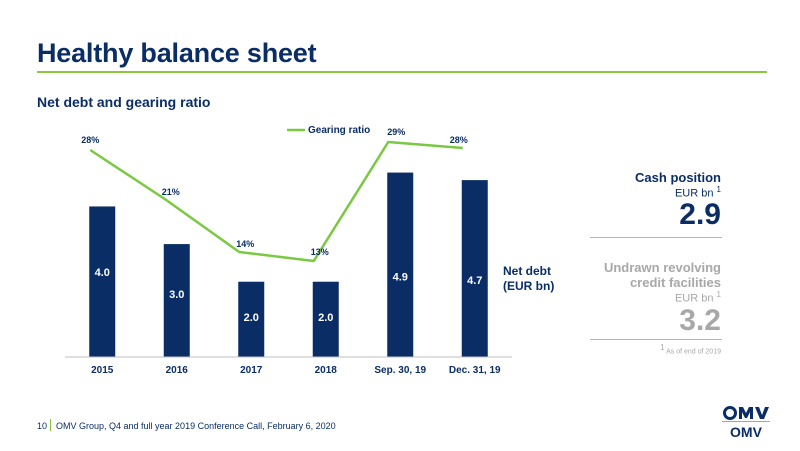 This screenshot has height=451, width=800. I want to click on bar-value-label-3: 2.0, so click(325, 318).